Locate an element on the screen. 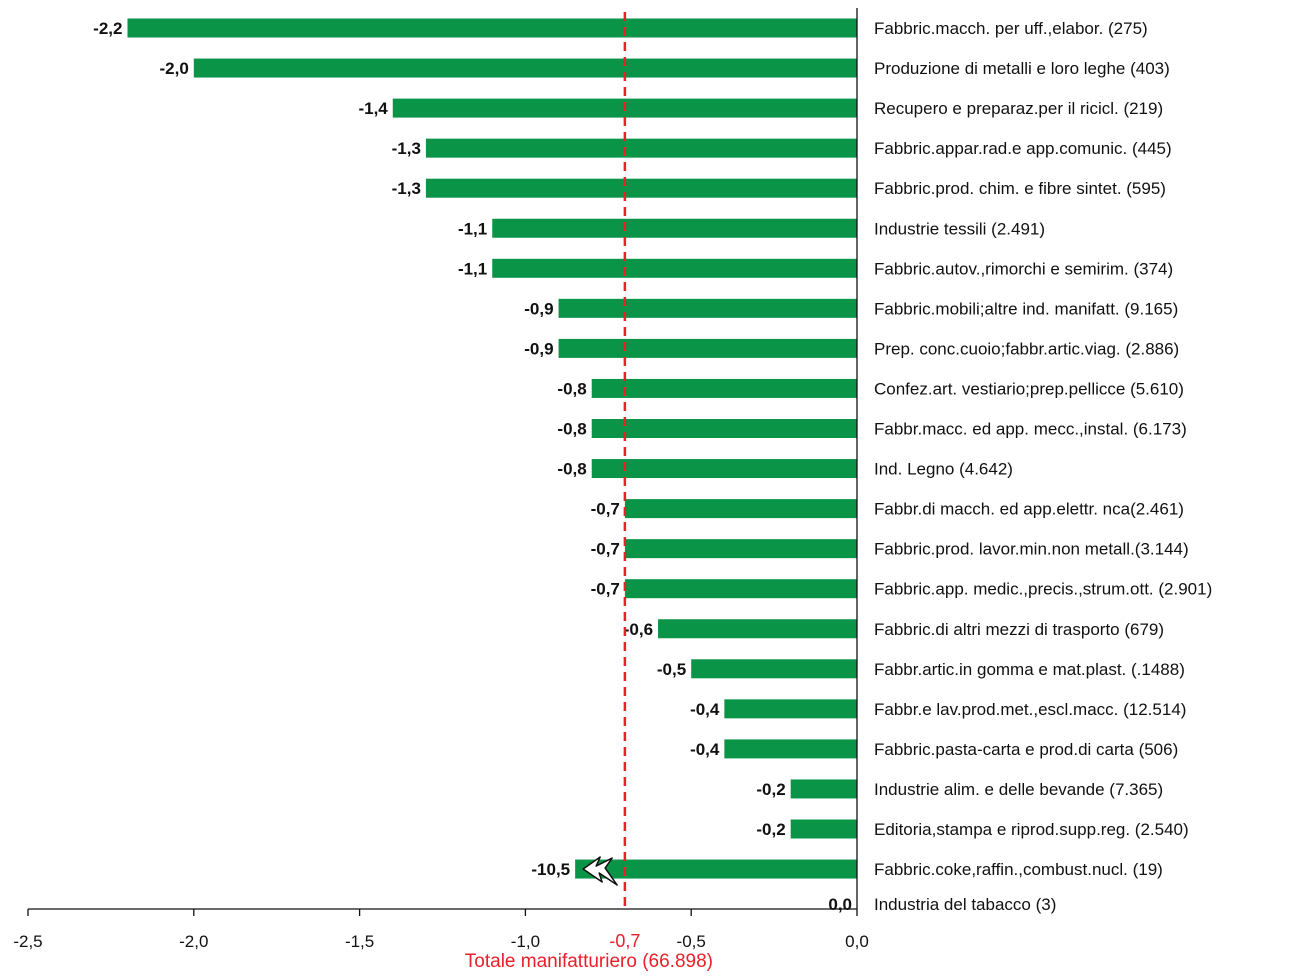  axis-break-icon is located at coordinates (600, 871).